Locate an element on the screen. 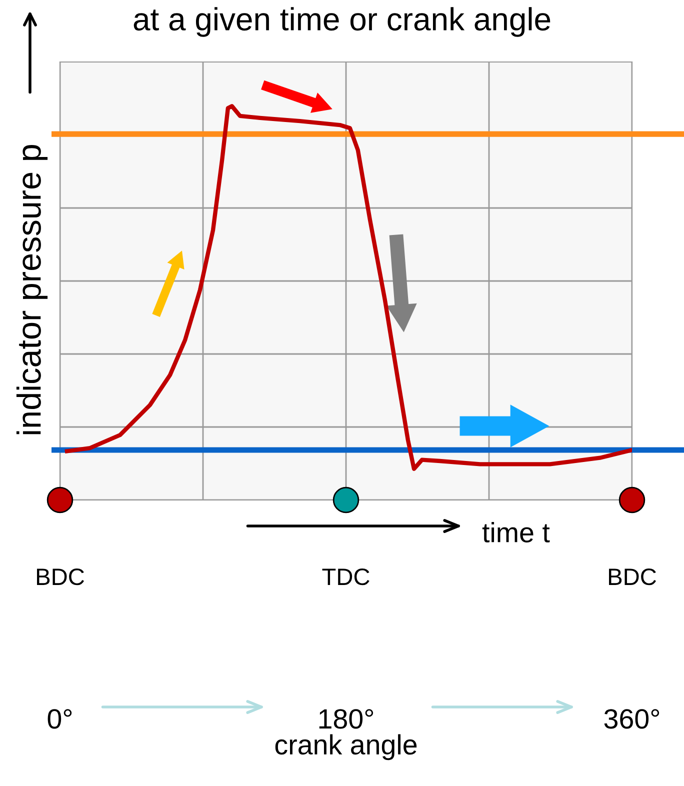  text: time t is located at coordinates (516, 532).